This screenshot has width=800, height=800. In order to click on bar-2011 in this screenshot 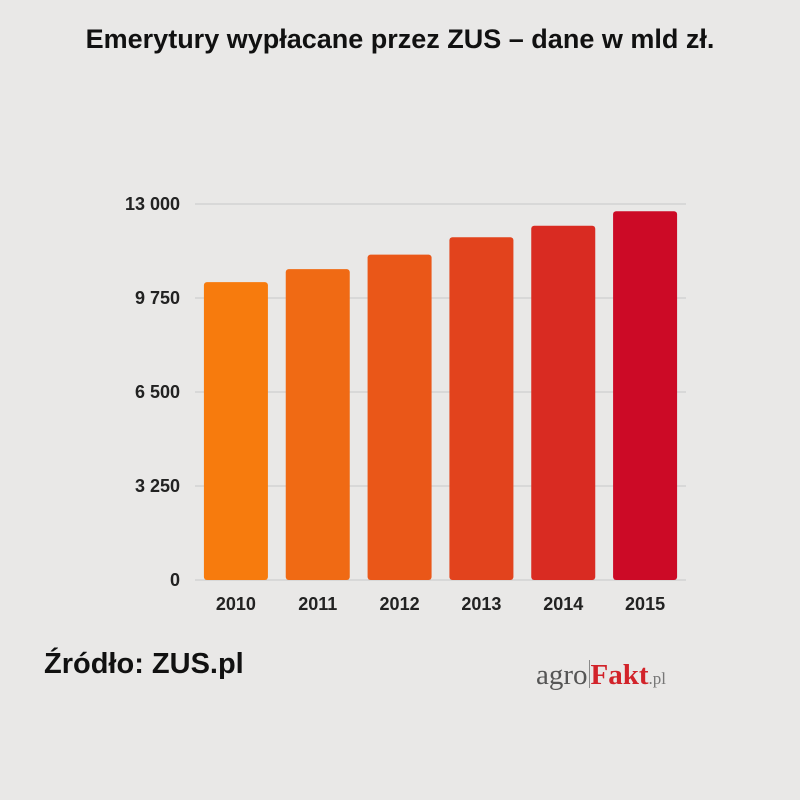, I will do `click(317, 424)`.